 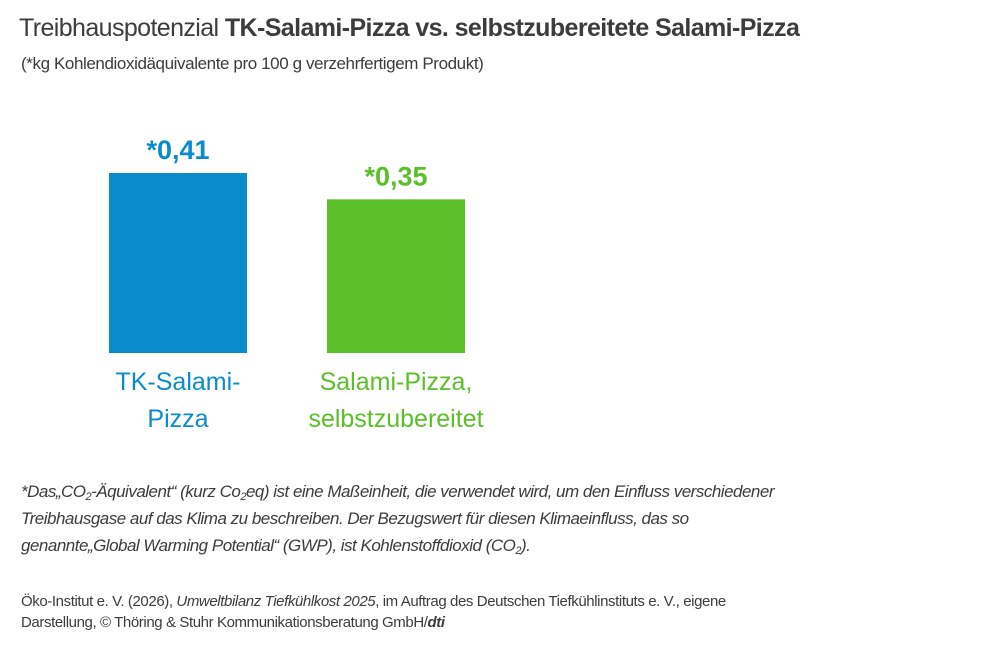 What do you see at coordinates (276, 601) in the screenshot?
I see `source-publication-title: Umweltbilanz Tiefkühlkost 2025` at bounding box center [276, 601].